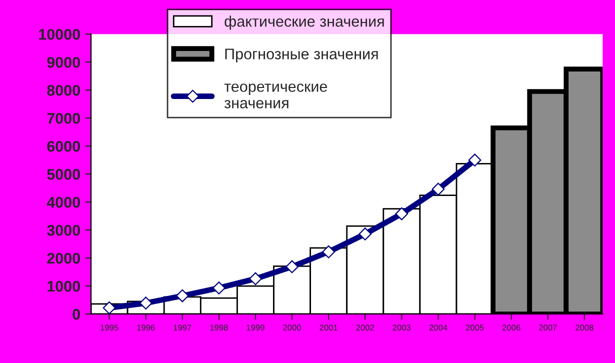  I want to click on x-tick-label: 2003, so click(401, 327).